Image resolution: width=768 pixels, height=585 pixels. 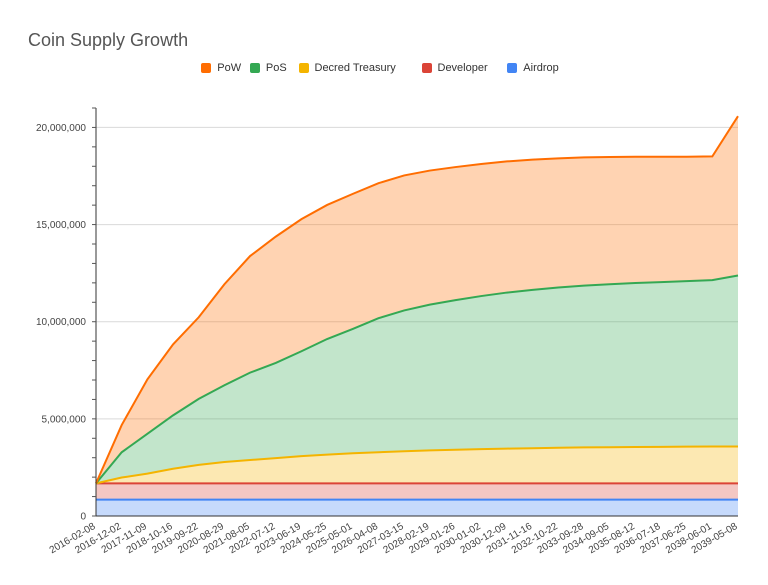 I want to click on chart-title: Coin Supply Growth, so click(x=108, y=40).